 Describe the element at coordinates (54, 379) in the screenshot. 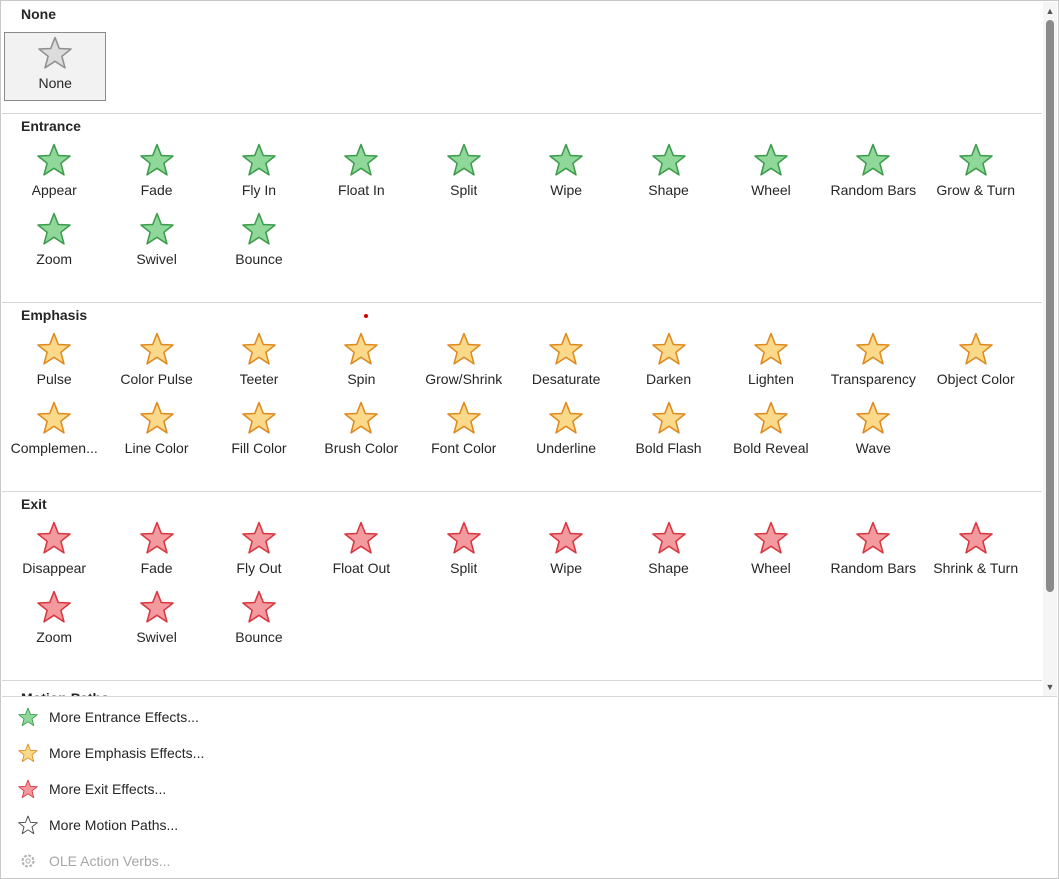

I see `effect-label: Pulse` at that location.